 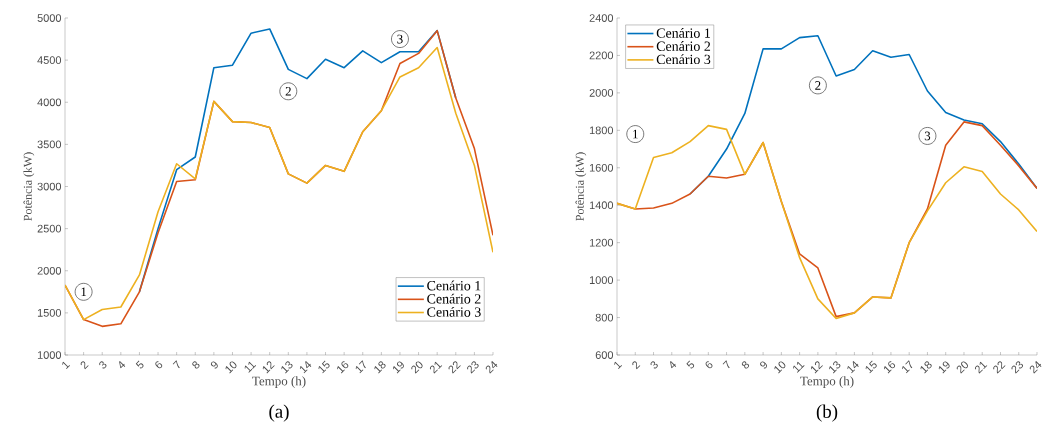 I want to click on y-tick-label: 1600, so click(x=601, y=167).